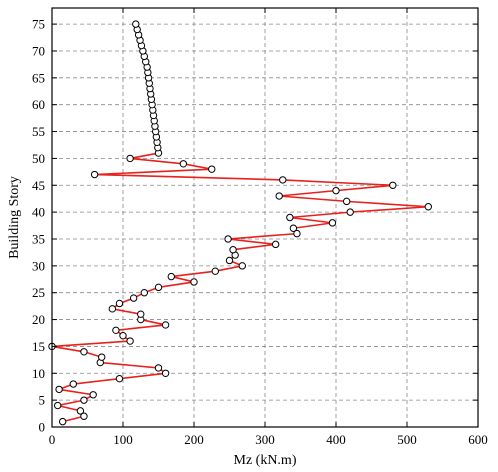 The height and width of the screenshot is (472, 498). Describe the element at coordinates (42, 427) in the screenshot. I see `y-tick-label: 0` at that location.